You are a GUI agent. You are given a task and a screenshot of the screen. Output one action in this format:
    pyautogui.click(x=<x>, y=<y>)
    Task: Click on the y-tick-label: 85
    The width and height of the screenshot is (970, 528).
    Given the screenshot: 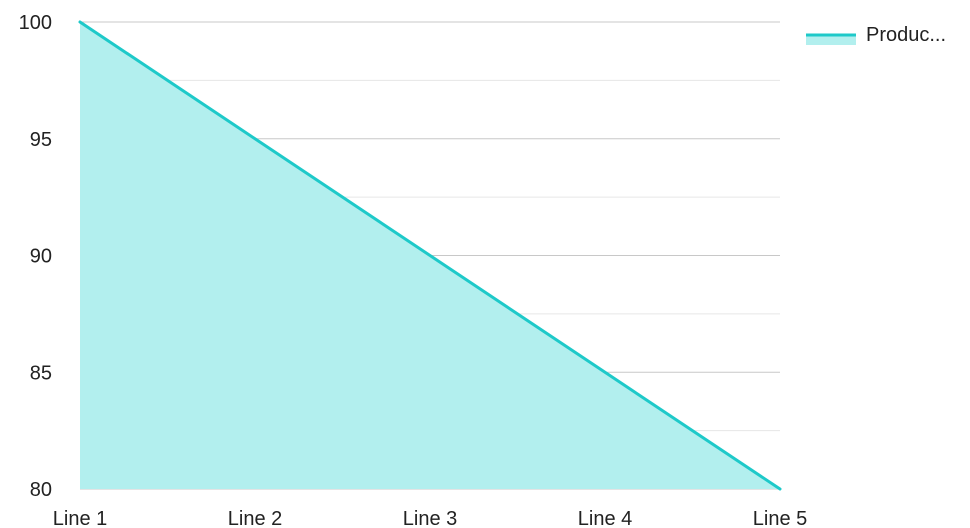 What is the action you would take?
    pyautogui.click(x=41, y=373)
    